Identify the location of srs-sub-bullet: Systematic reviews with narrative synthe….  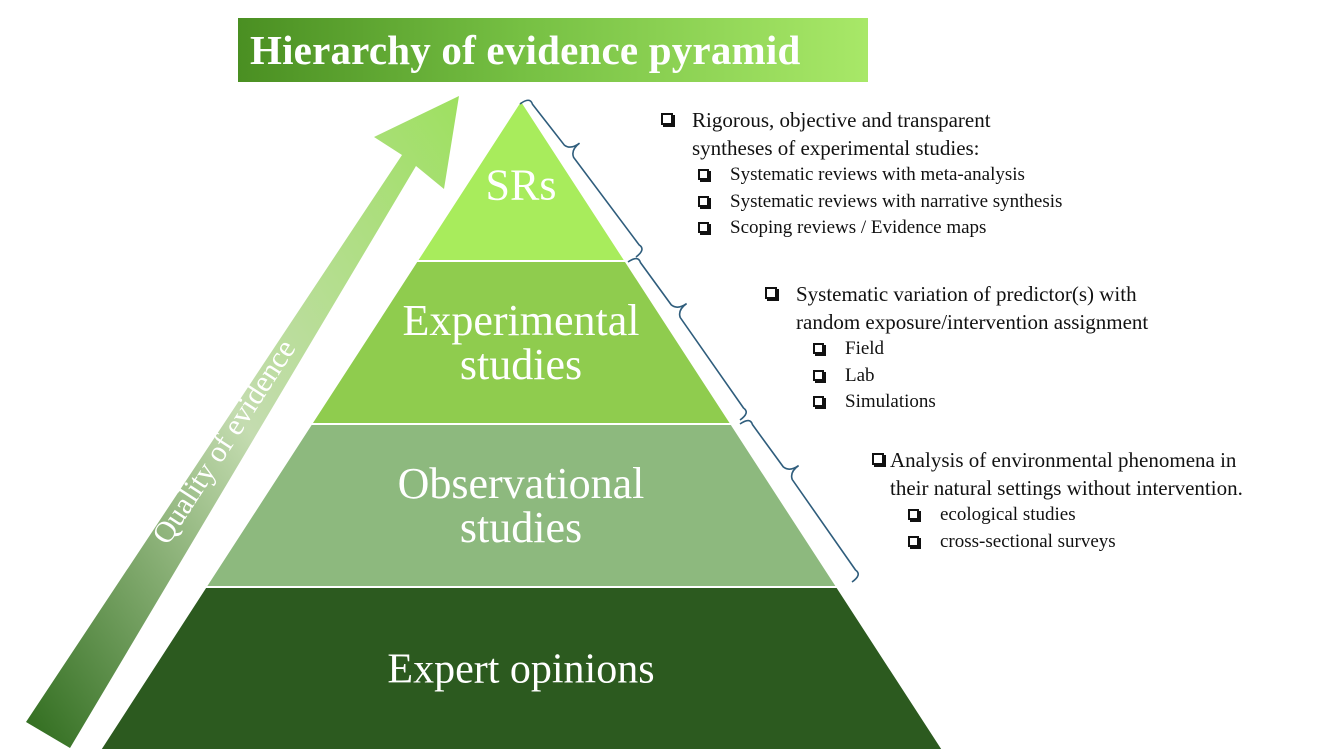
(880, 202).